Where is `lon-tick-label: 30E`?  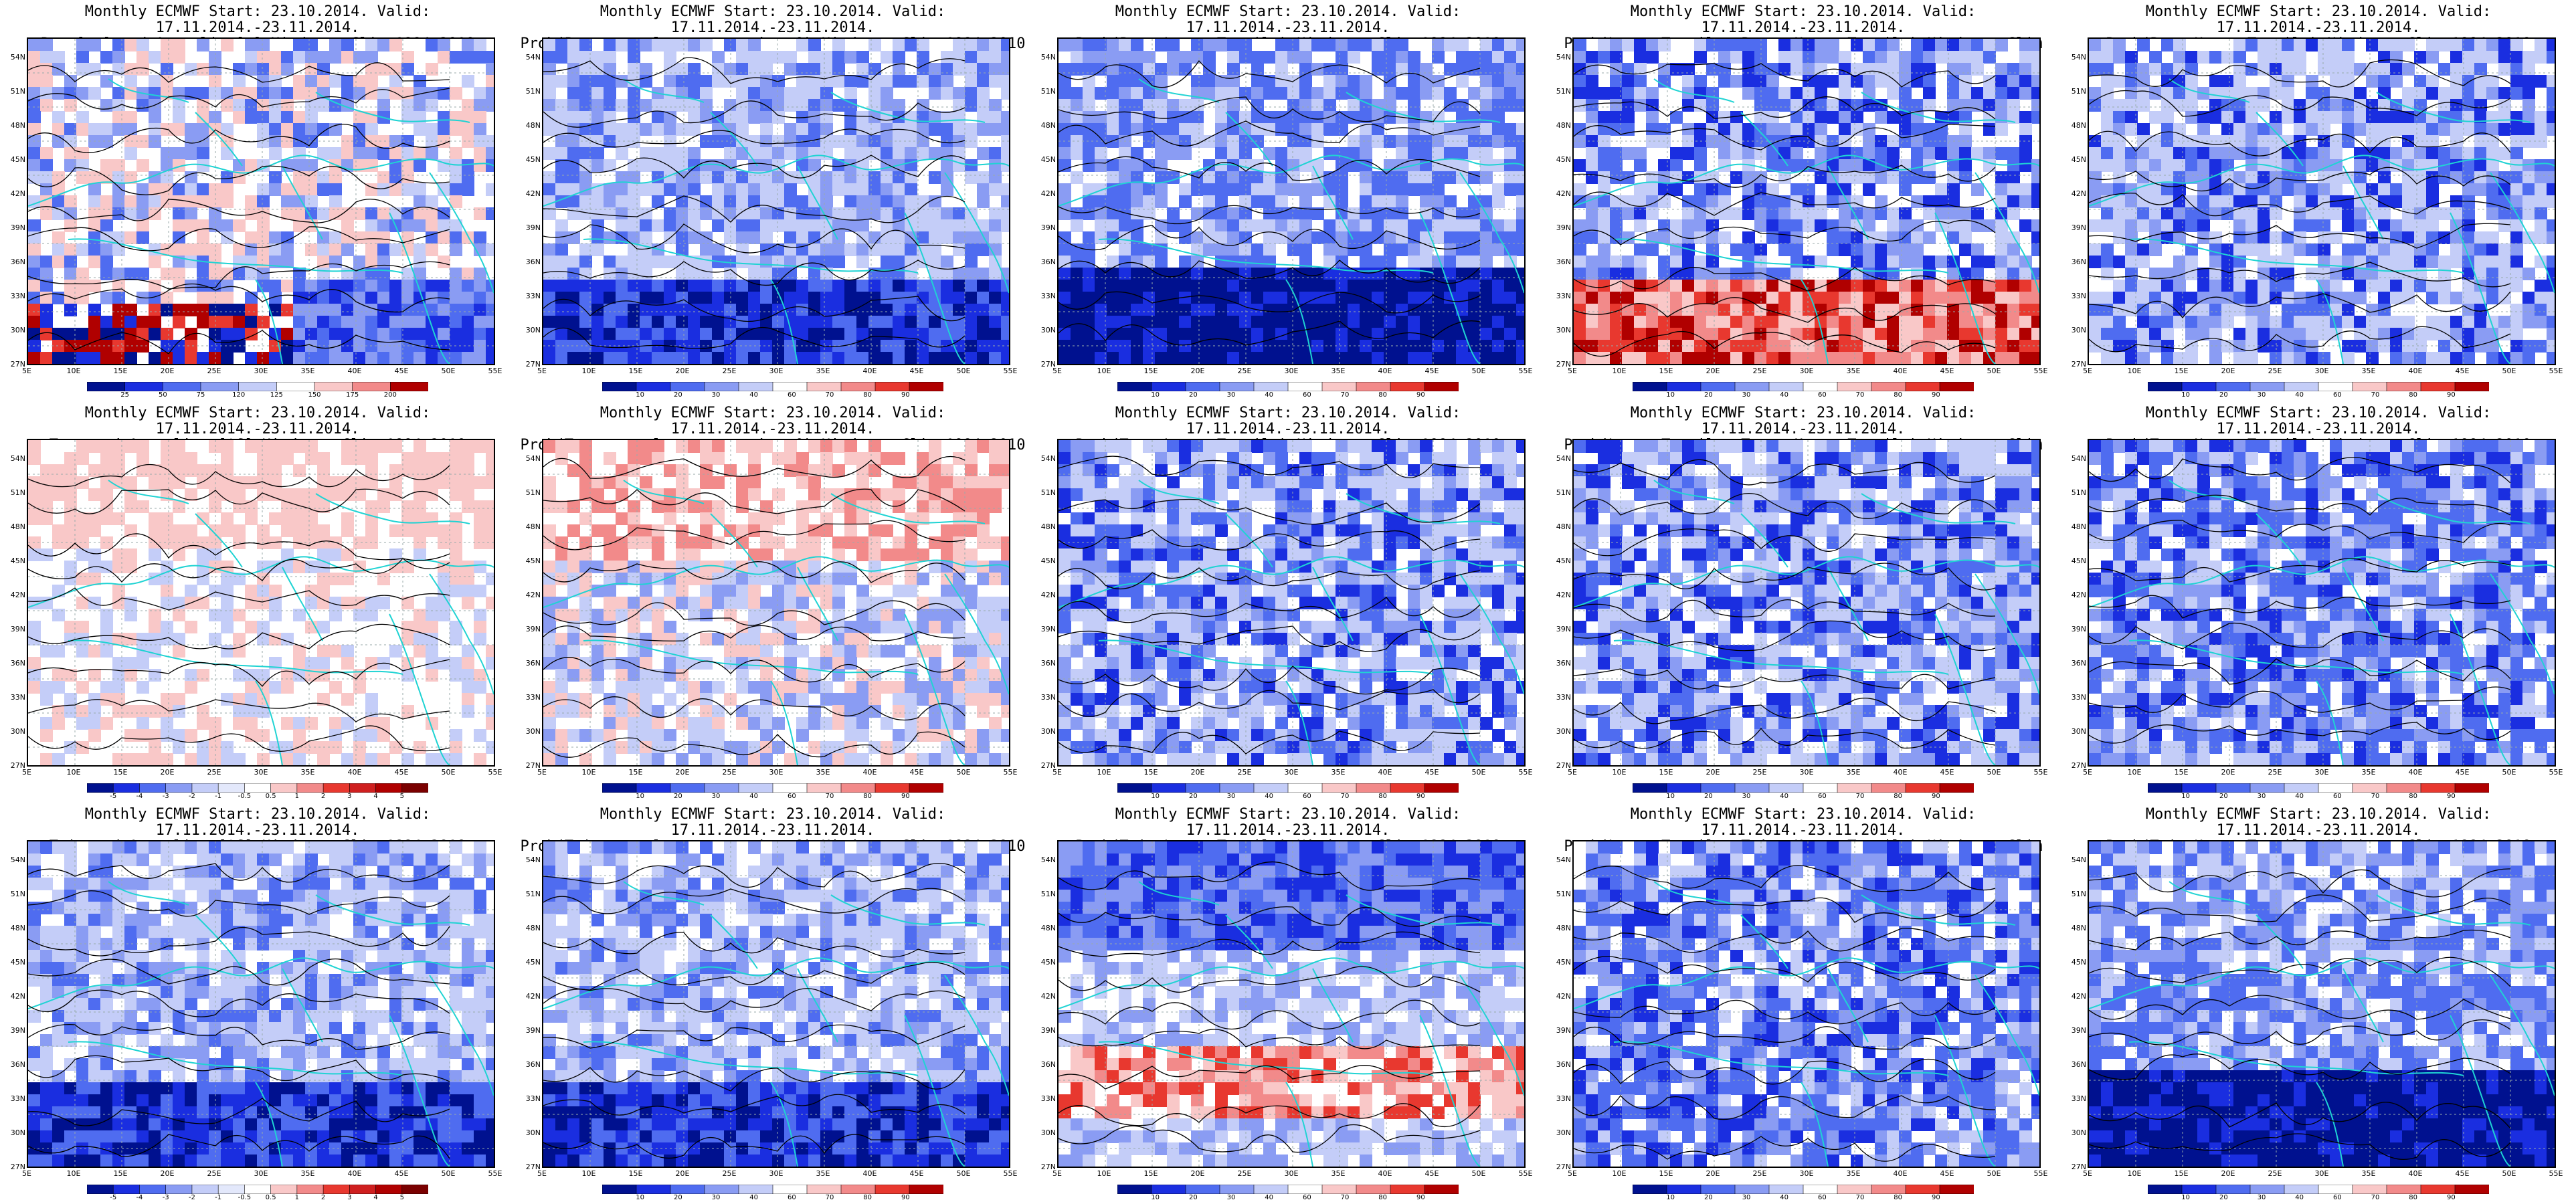 lon-tick-label: 30E is located at coordinates (261, 371).